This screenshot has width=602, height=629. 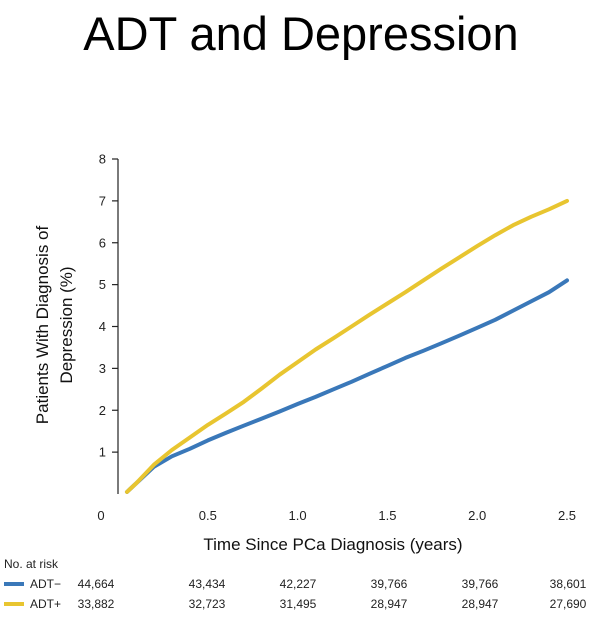 I want to click on y-tick-label: 1, so click(x=102, y=452).